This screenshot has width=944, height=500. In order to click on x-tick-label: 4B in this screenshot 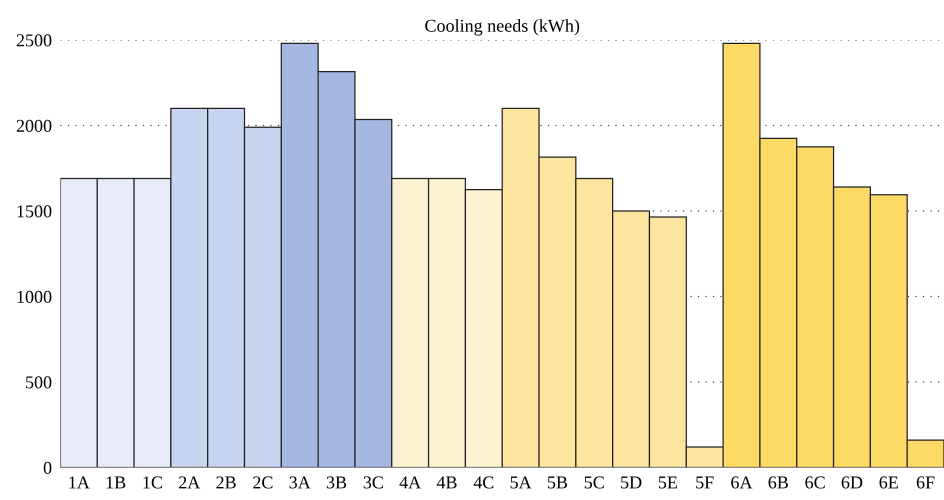, I will do `click(446, 482)`.